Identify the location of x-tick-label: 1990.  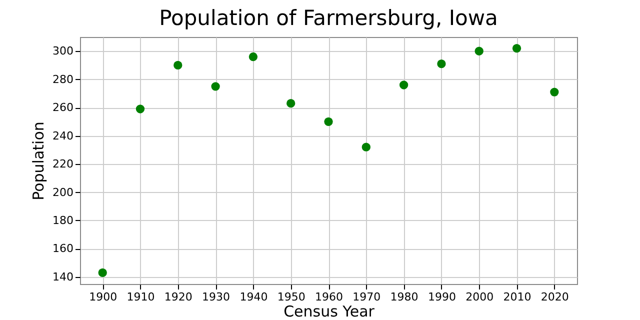
(442, 297).